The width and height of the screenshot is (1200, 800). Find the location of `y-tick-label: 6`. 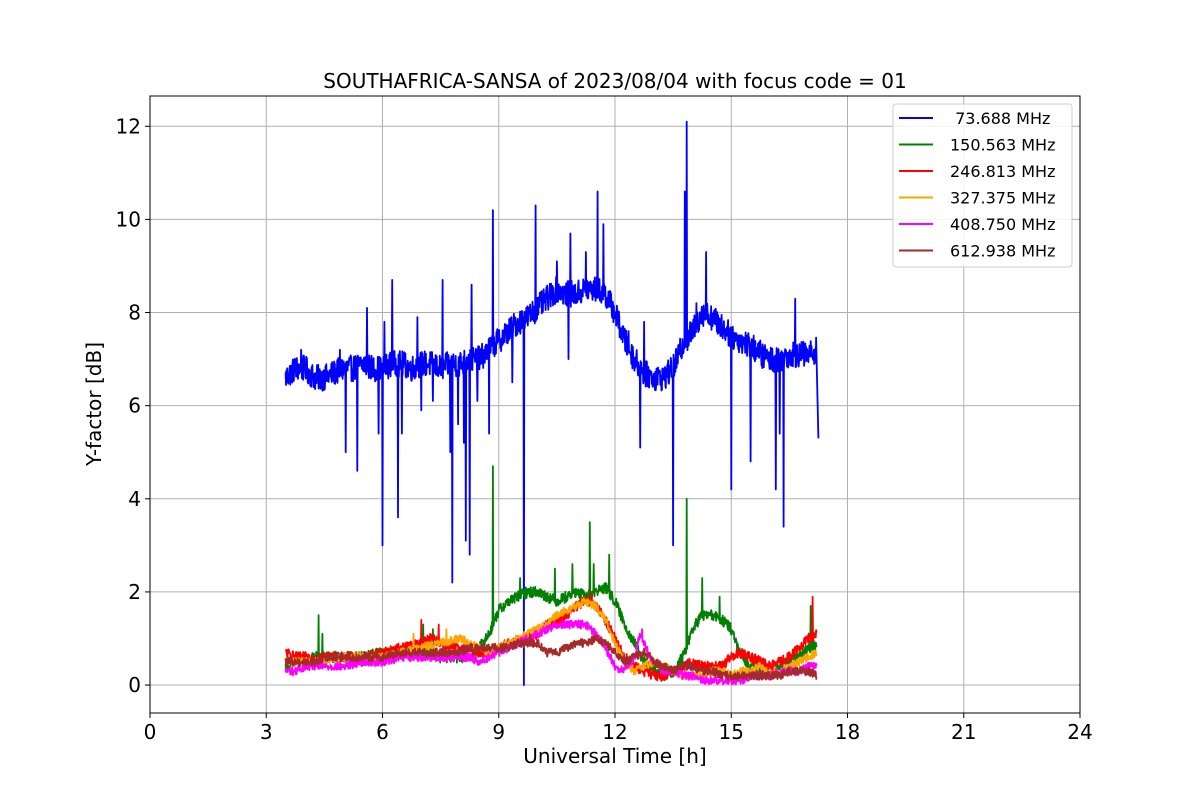

y-tick-label: 6 is located at coordinates (134, 406).